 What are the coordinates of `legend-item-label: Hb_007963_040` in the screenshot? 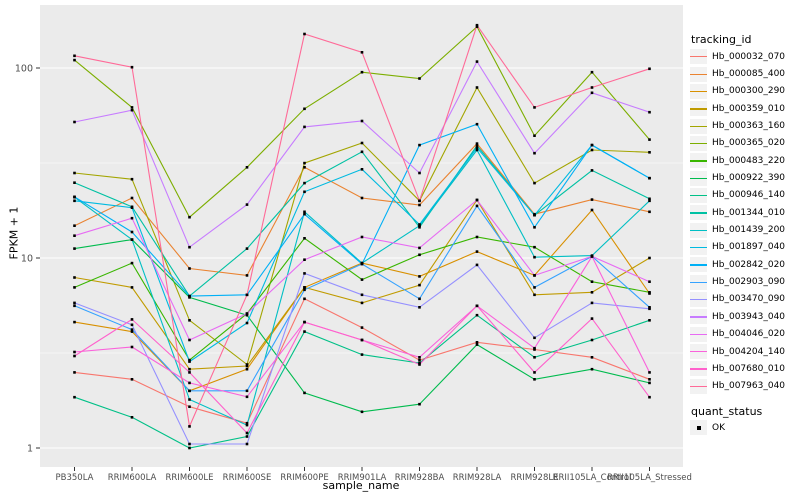 It's located at (749, 386).